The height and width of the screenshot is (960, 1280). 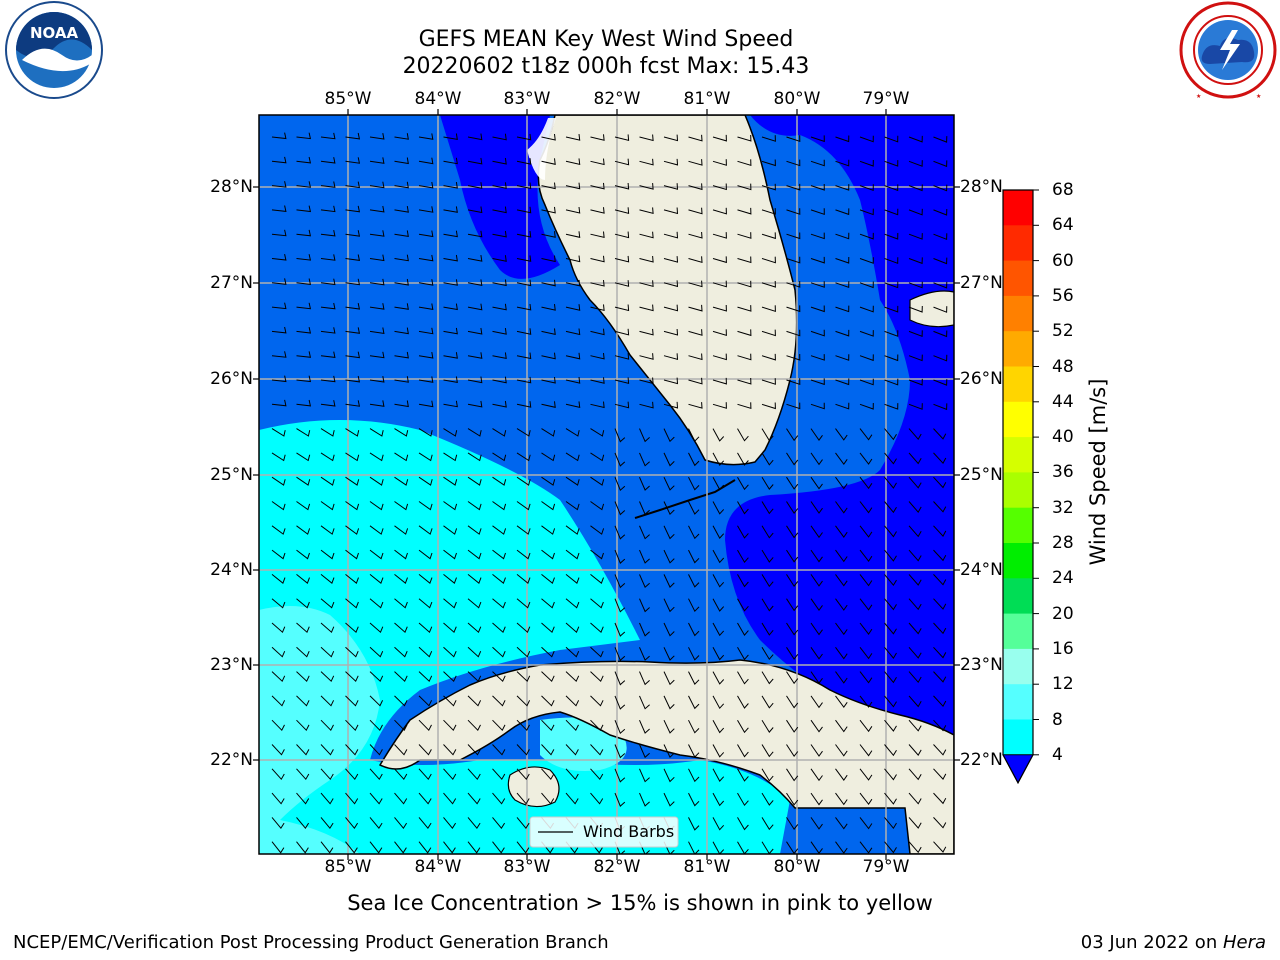 I want to click on lon-label-top-85w: 85°W, so click(x=348, y=99).